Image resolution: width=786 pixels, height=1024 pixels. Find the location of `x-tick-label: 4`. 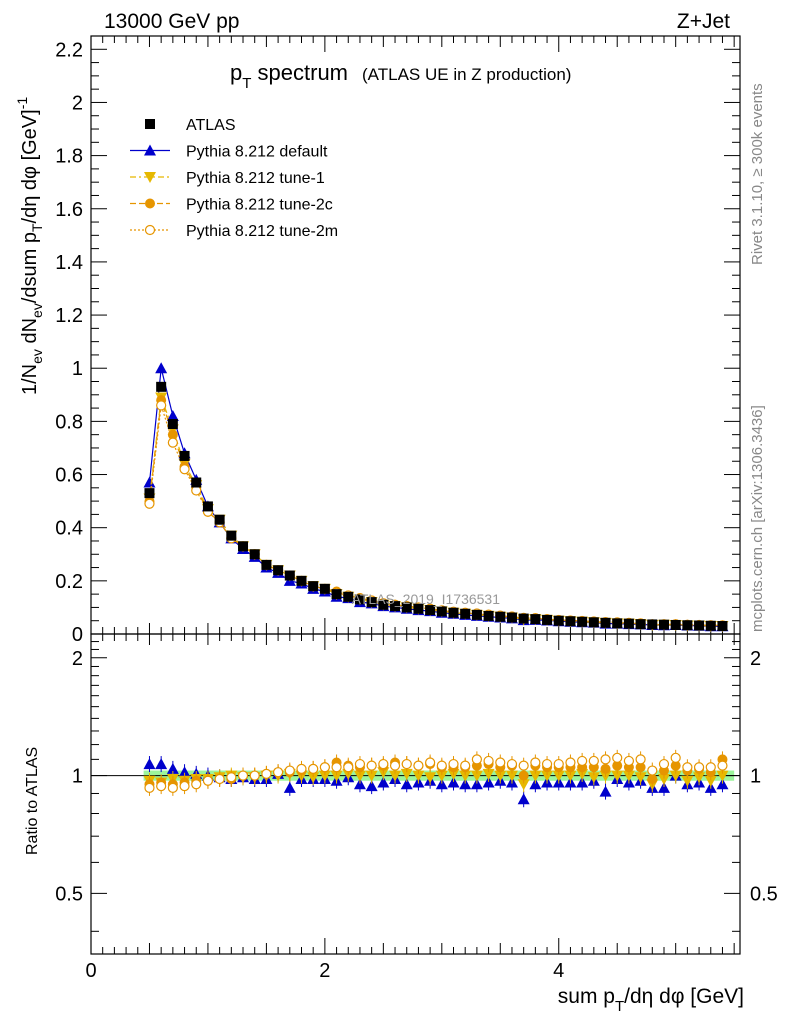

x-tick-label: 4 is located at coordinates (558, 971).